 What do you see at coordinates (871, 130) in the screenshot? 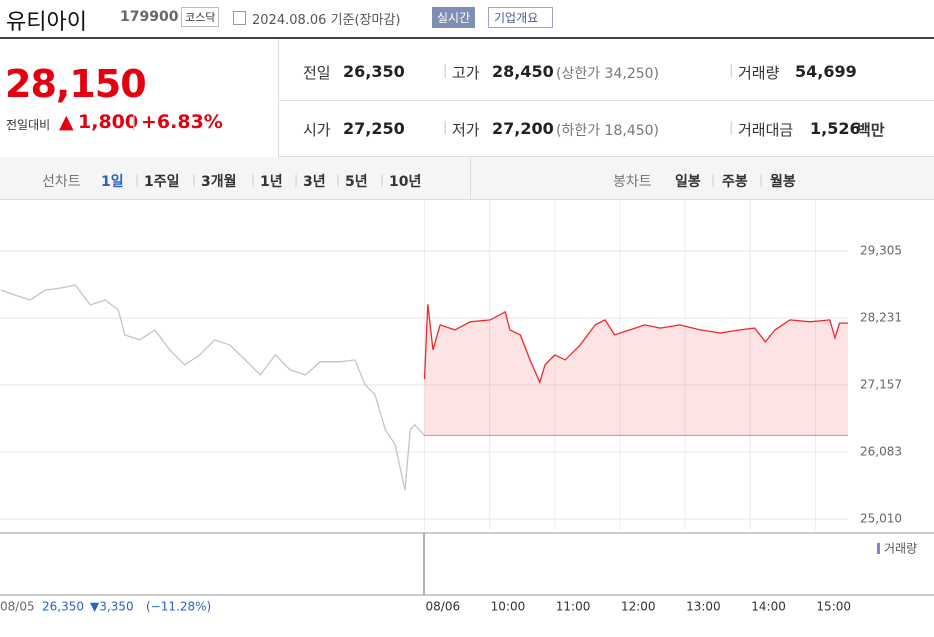
I see `stat-unit: 백만` at bounding box center [871, 130].